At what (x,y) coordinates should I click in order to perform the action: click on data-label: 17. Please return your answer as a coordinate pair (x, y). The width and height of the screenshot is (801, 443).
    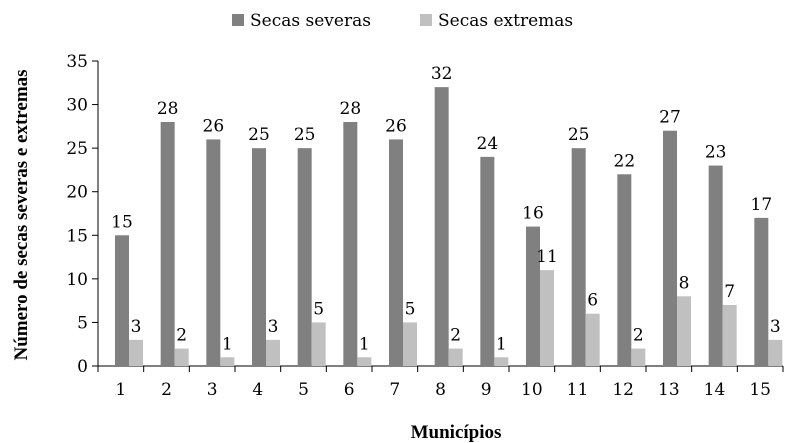
    Looking at the image, I should click on (762, 205).